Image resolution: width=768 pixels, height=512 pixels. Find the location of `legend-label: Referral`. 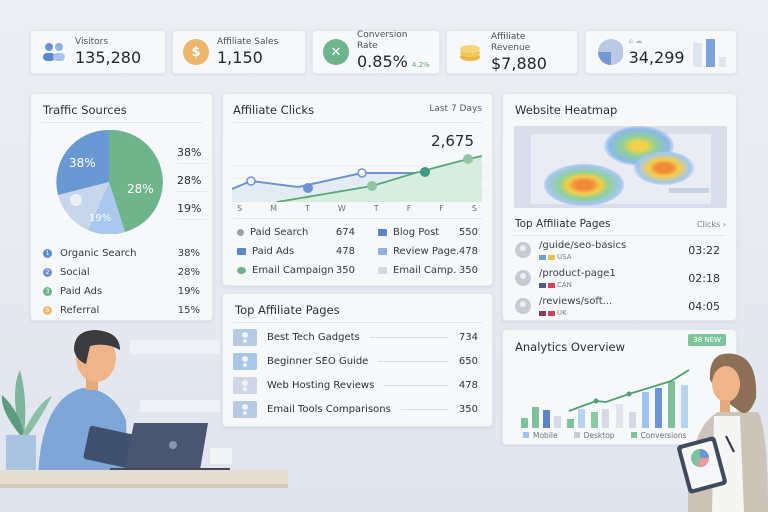

legend-label: Referral is located at coordinates (80, 310).